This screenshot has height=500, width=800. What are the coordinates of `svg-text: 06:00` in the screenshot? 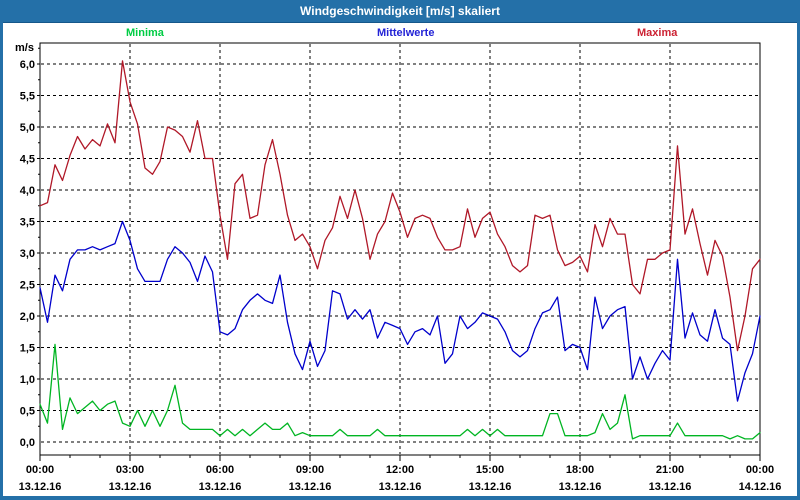 It's located at (220, 470).